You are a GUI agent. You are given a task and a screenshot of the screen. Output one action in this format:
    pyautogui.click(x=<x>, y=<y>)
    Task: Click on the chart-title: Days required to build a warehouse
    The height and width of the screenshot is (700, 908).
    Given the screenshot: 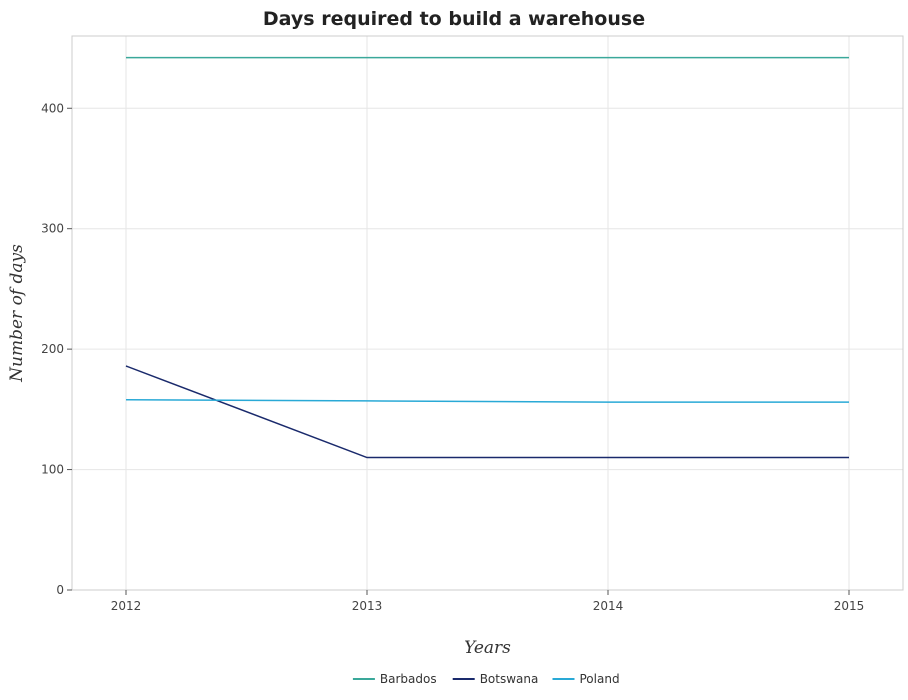 What is the action you would take?
    pyautogui.click(x=454, y=19)
    